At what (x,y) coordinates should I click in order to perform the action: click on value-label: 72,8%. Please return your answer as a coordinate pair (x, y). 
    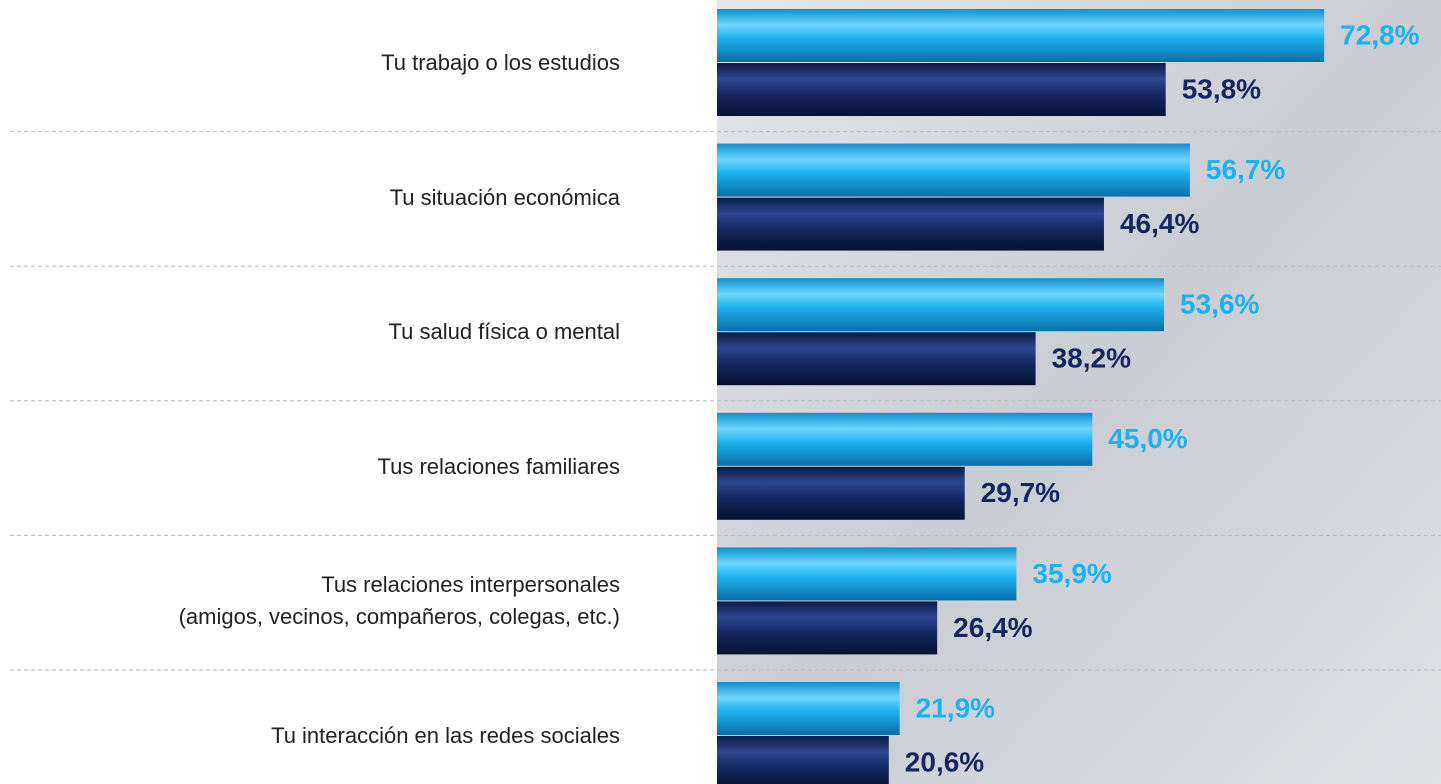
    Looking at the image, I should click on (1379, 34).